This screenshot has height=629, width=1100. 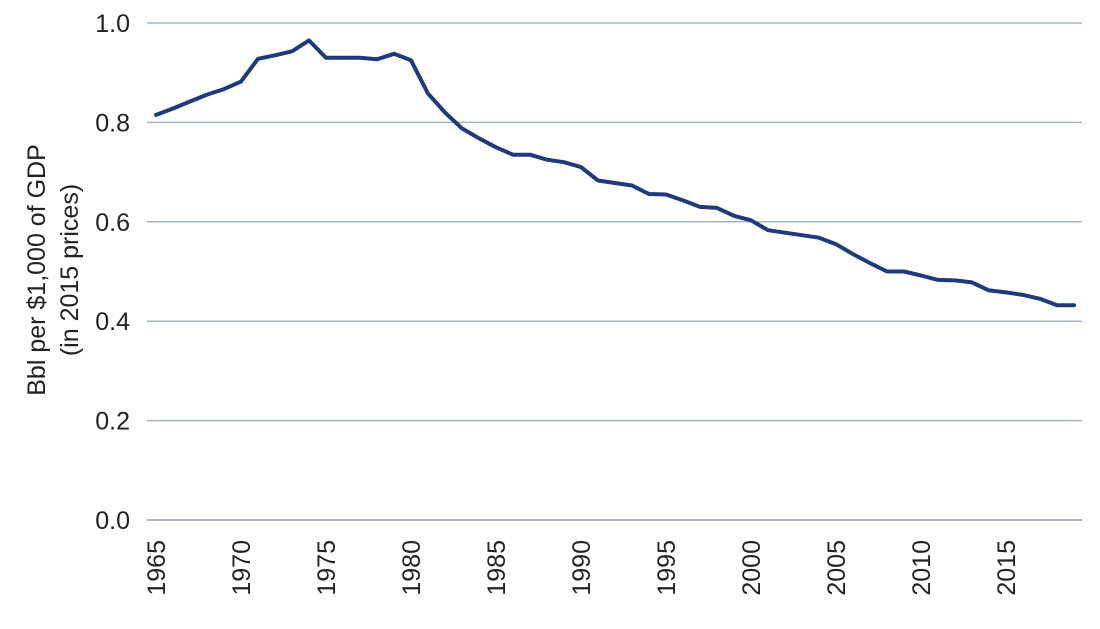 I want to click on y-tick-label: 0.4, so click(x=112, y=322).